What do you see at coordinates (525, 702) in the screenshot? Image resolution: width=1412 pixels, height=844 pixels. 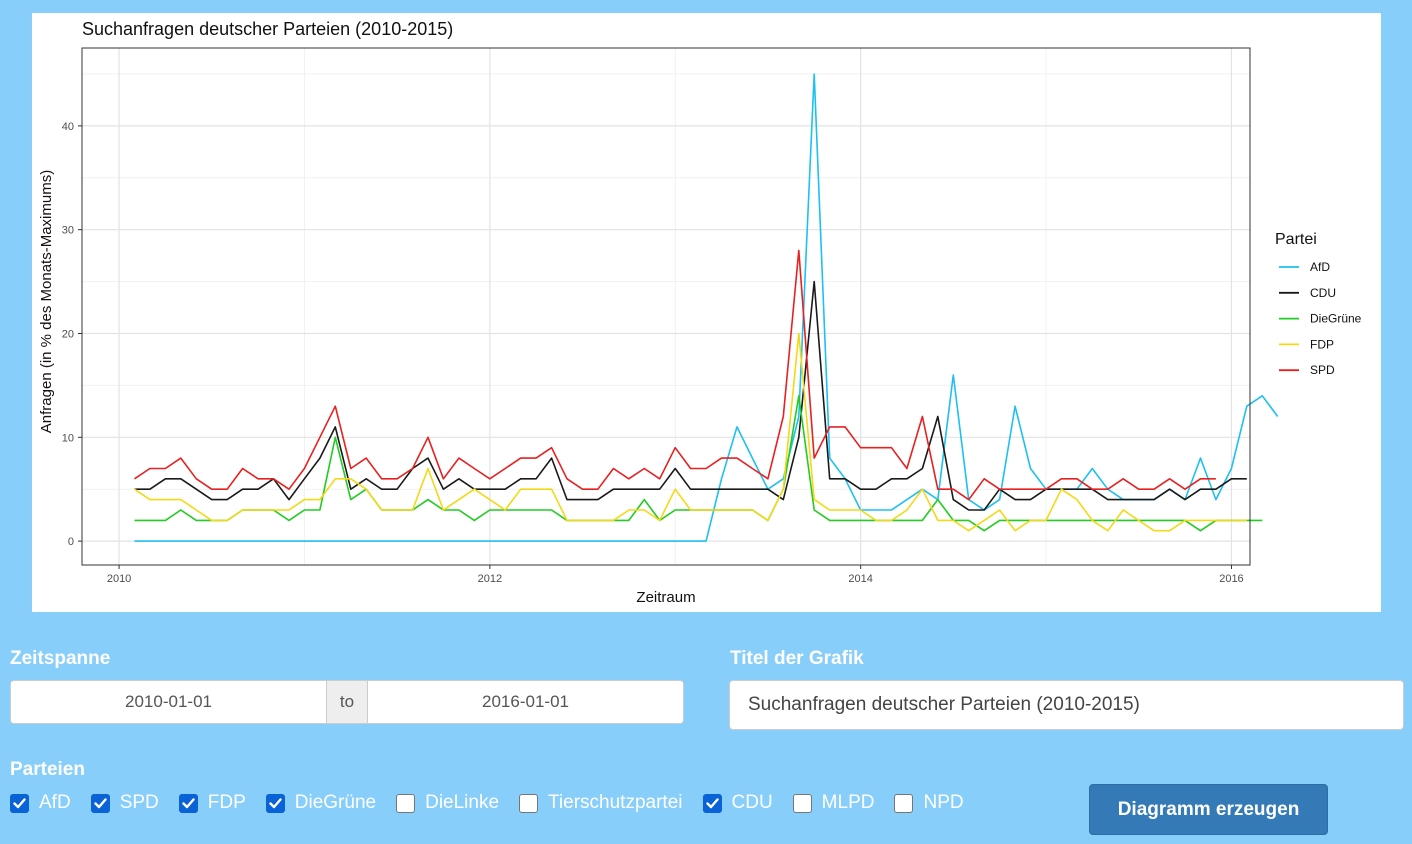 I see `end-date-input` at bounding box center [525, 702].